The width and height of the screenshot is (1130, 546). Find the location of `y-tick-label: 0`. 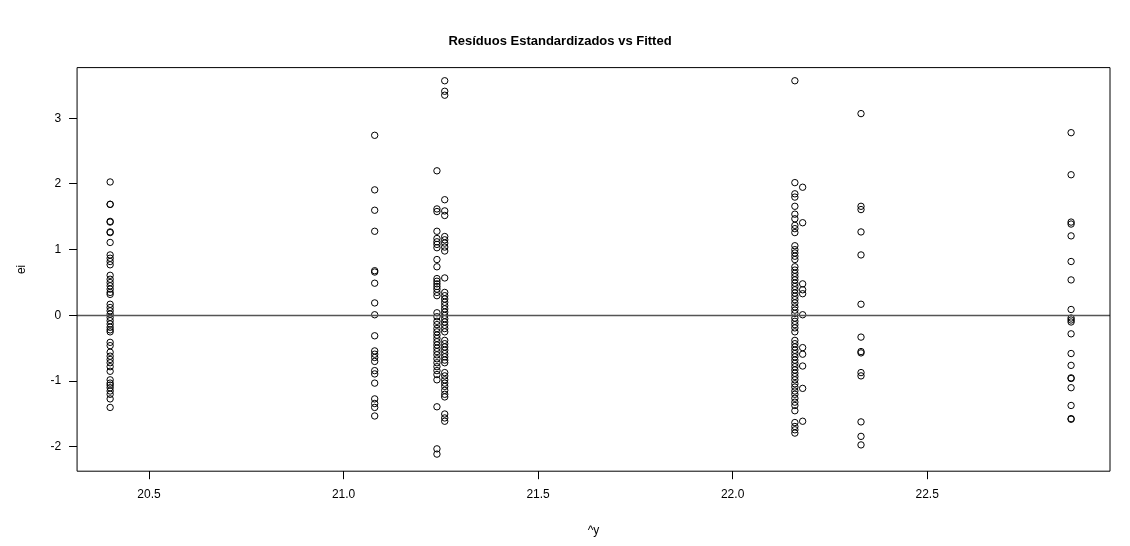

y-tick-label: 0 is located at coordinates (58, 314).